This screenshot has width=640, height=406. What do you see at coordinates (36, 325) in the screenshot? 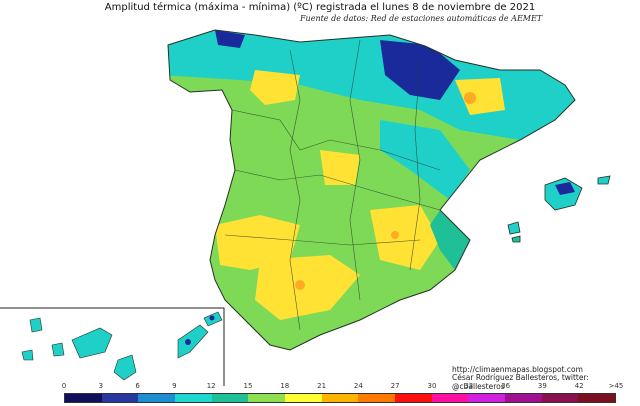
I see `la-palma` at bounding box center [36, 325].